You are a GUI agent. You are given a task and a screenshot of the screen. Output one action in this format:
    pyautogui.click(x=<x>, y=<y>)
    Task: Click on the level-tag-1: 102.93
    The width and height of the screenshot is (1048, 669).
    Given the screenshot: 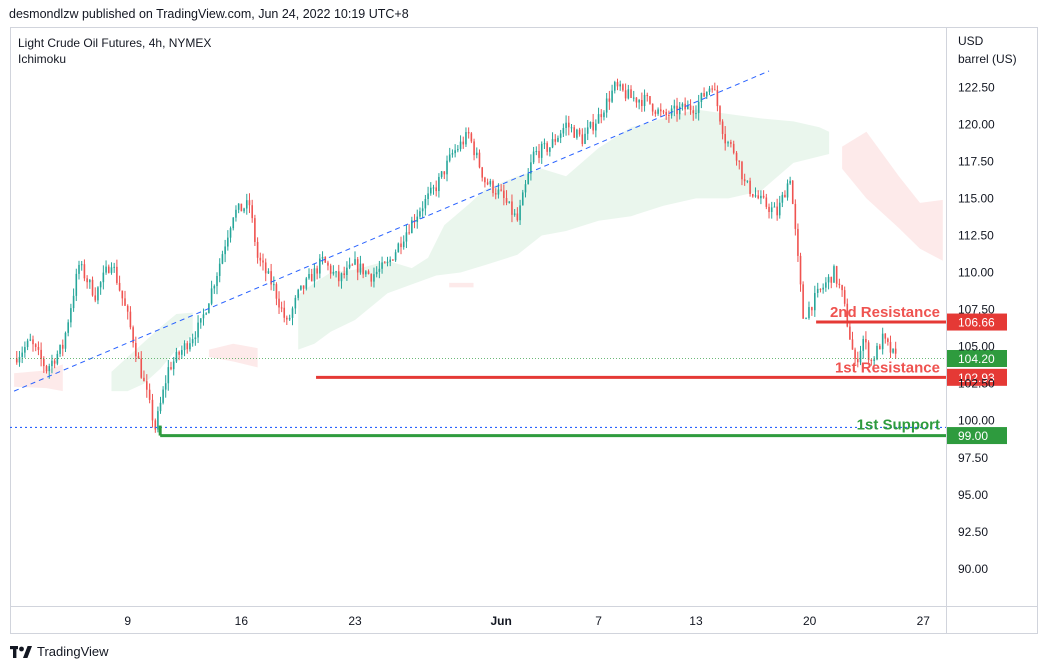 What is the action you would take?
    pyautogui.click(x=977, y=377)
    